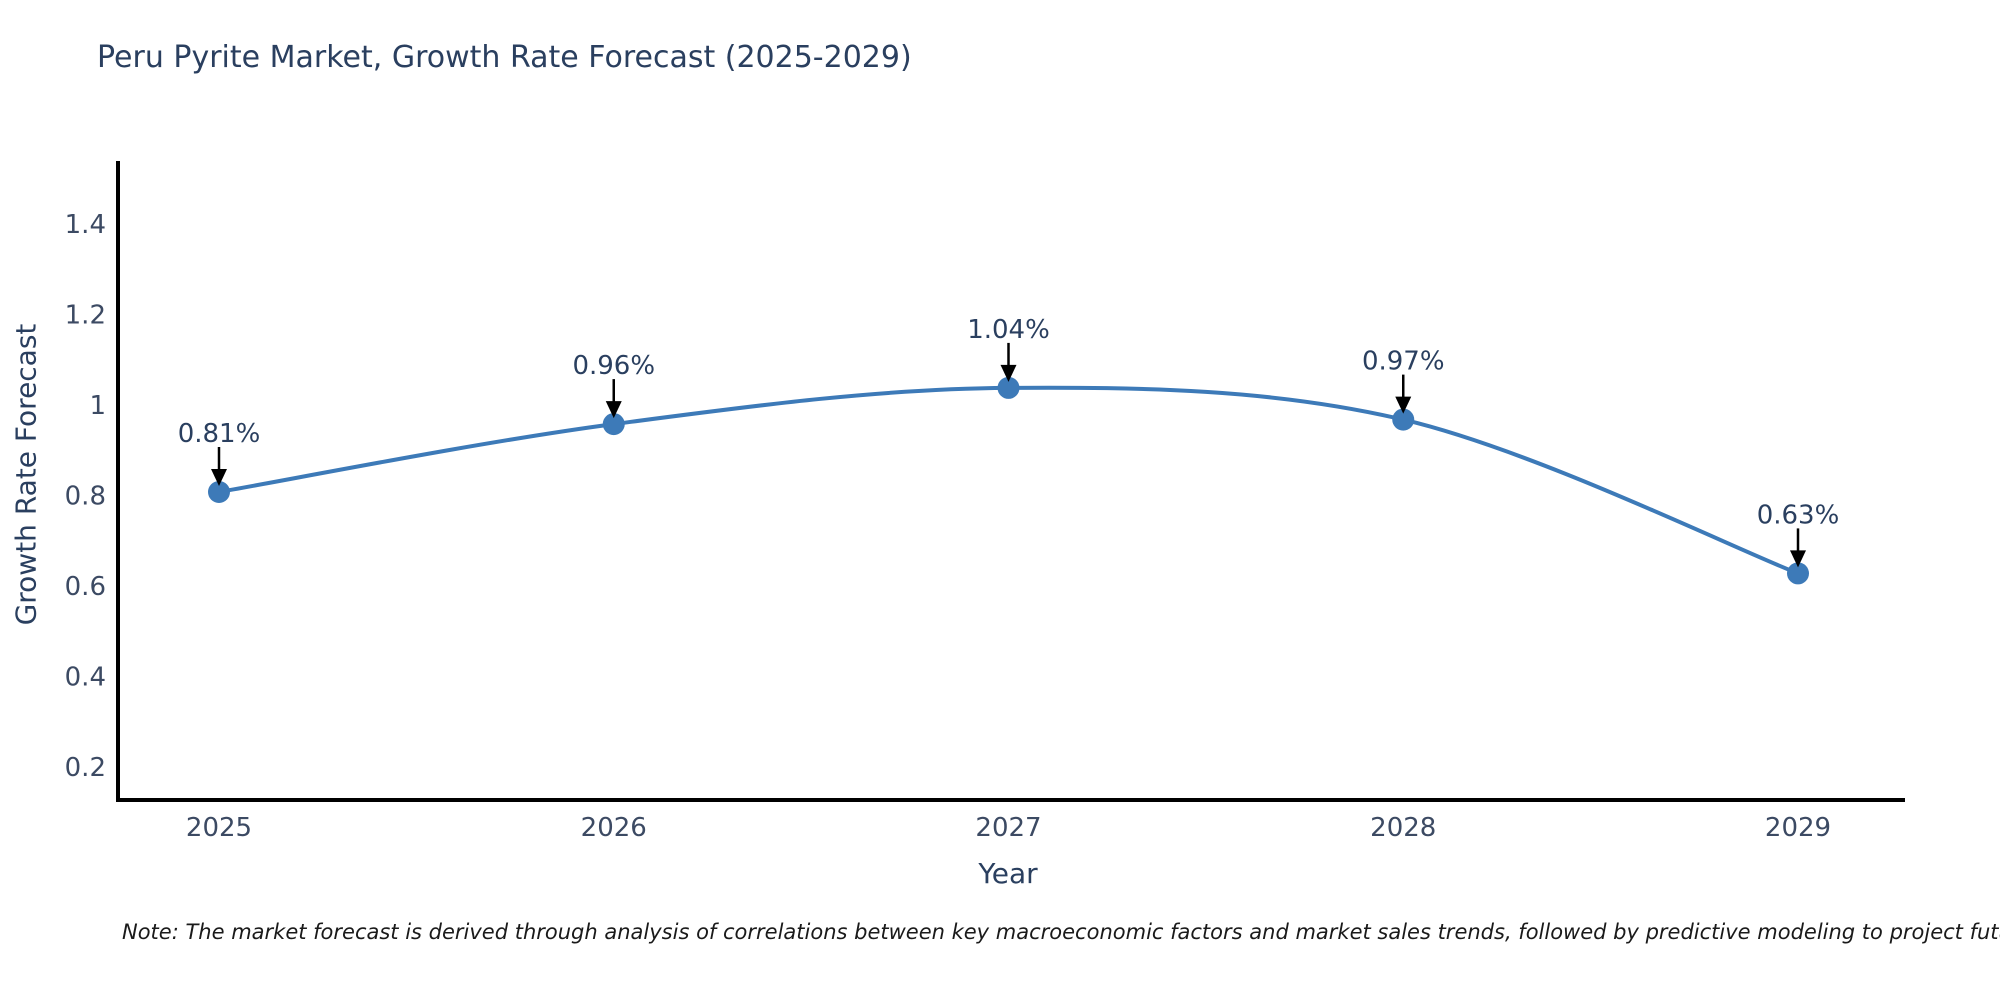  Describe the element at coordinates (1798, 828) in the screenshot. I see `x-axis-tick-label: 2029` at that location.